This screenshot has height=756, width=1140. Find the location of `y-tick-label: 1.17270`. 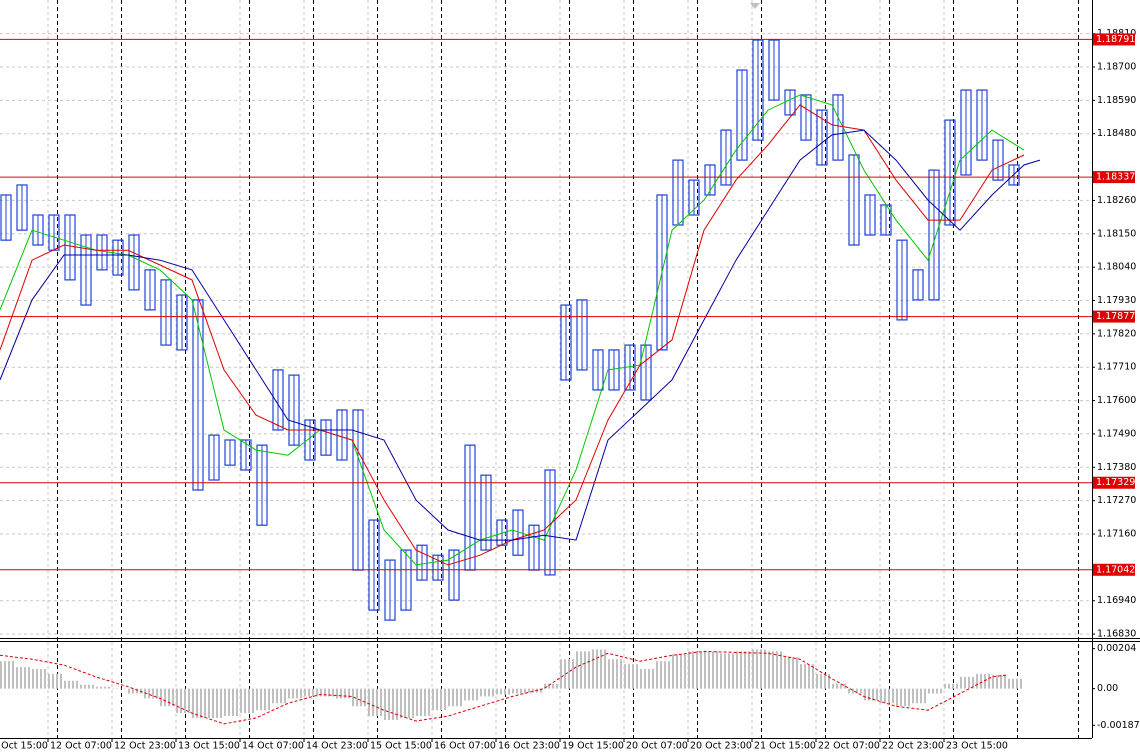

y-tick-label: 1.17270 is located at coordinates (1116, 500).